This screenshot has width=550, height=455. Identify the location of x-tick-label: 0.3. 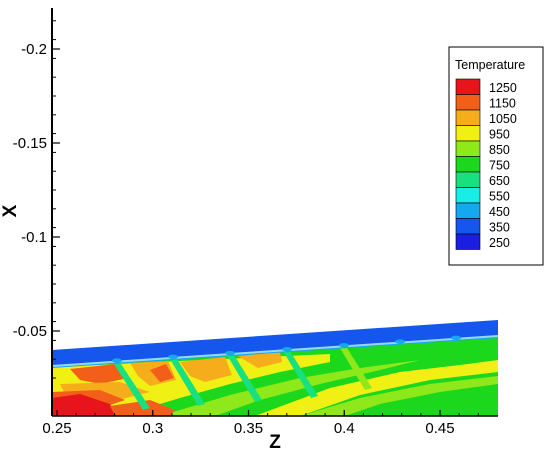
(152, 428).